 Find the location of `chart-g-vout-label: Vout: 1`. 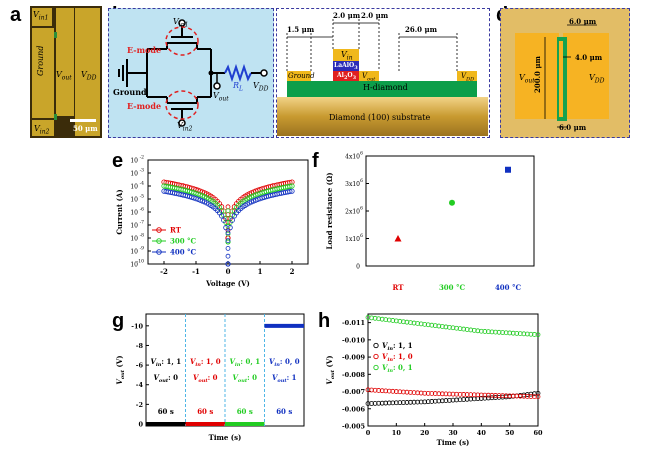

chart-g-vout-label: Vout: 1 is located at coordinates (284, 378).